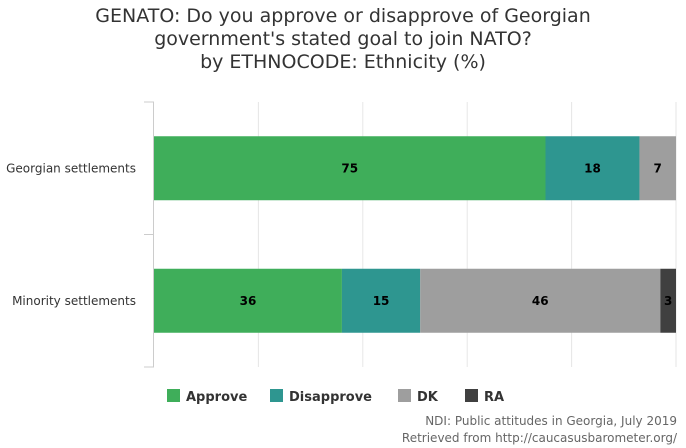 The width and height of the screenshot is (686, 448). I want to click on legend-item-dk: DK, so click(418, 397).